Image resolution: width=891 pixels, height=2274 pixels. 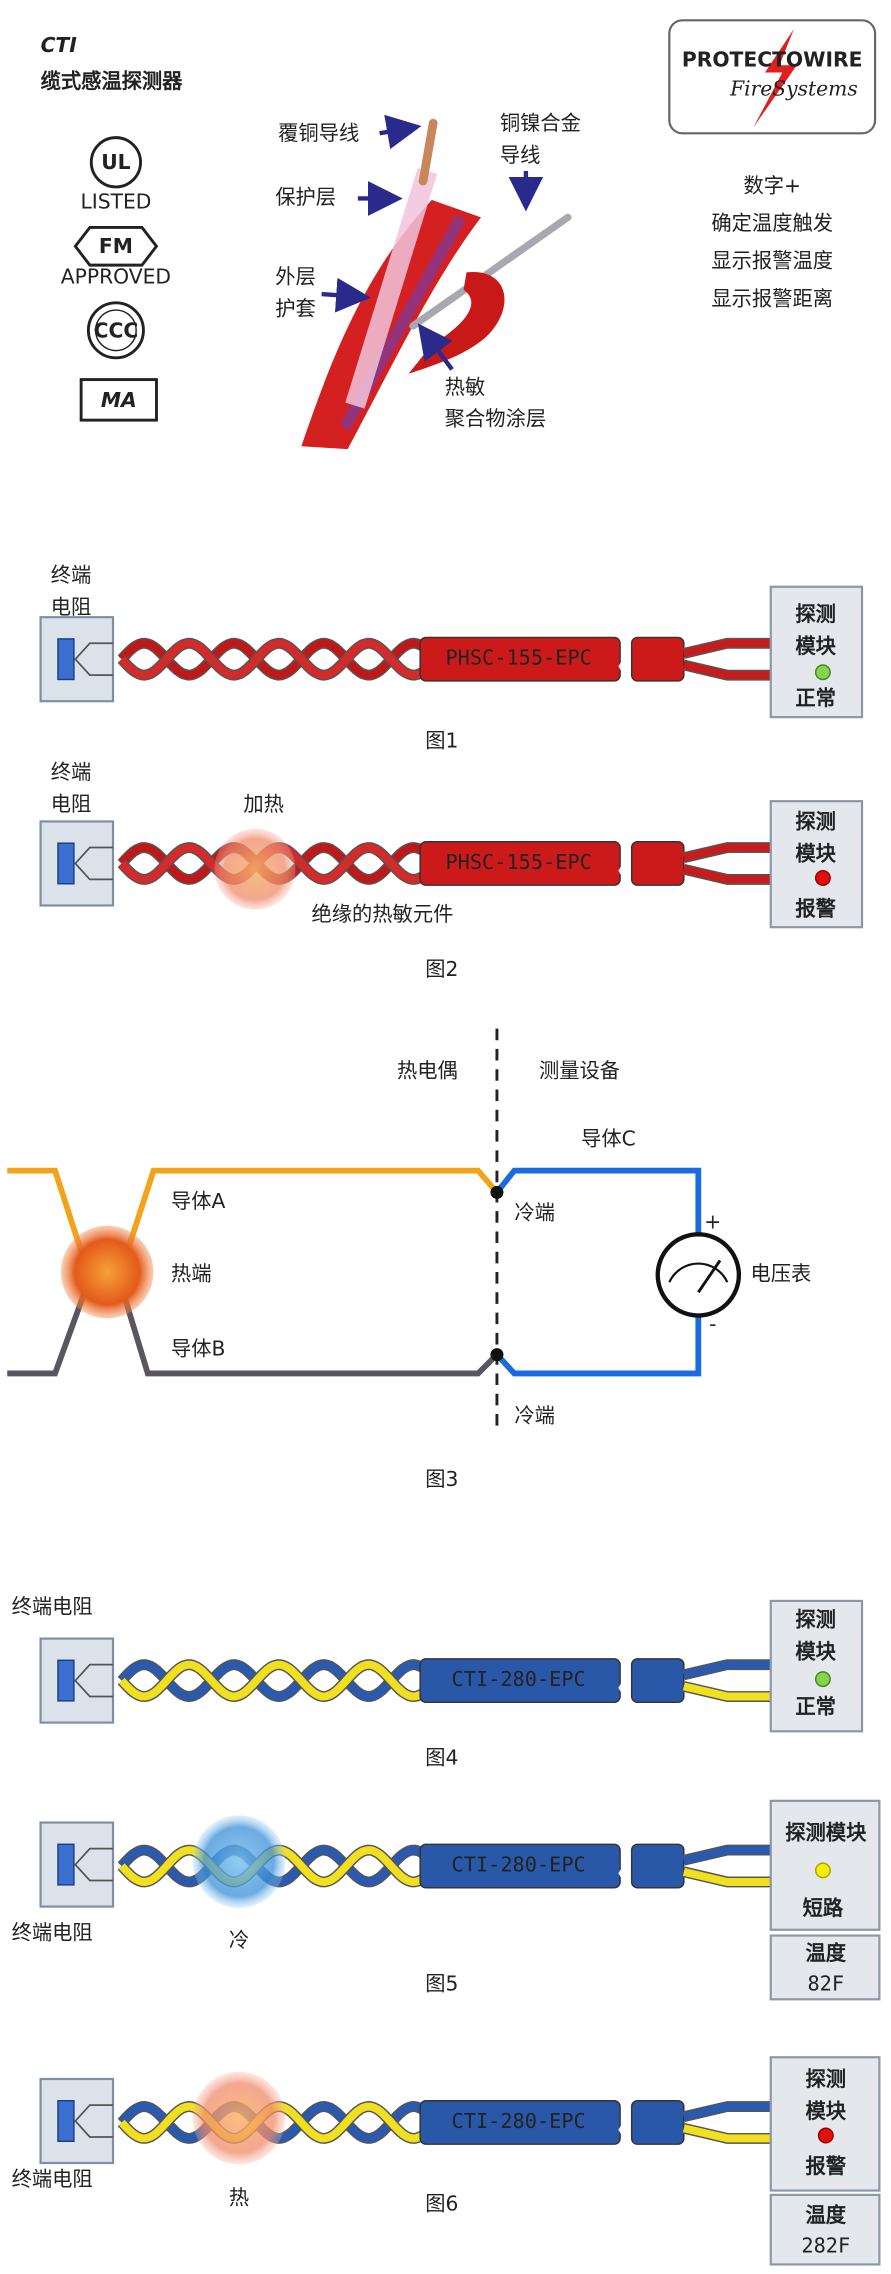 What do you see at coordinates (441, 969) in the screenshot?
I see `figure-caption: 图2` at bounding box center [441, 969].